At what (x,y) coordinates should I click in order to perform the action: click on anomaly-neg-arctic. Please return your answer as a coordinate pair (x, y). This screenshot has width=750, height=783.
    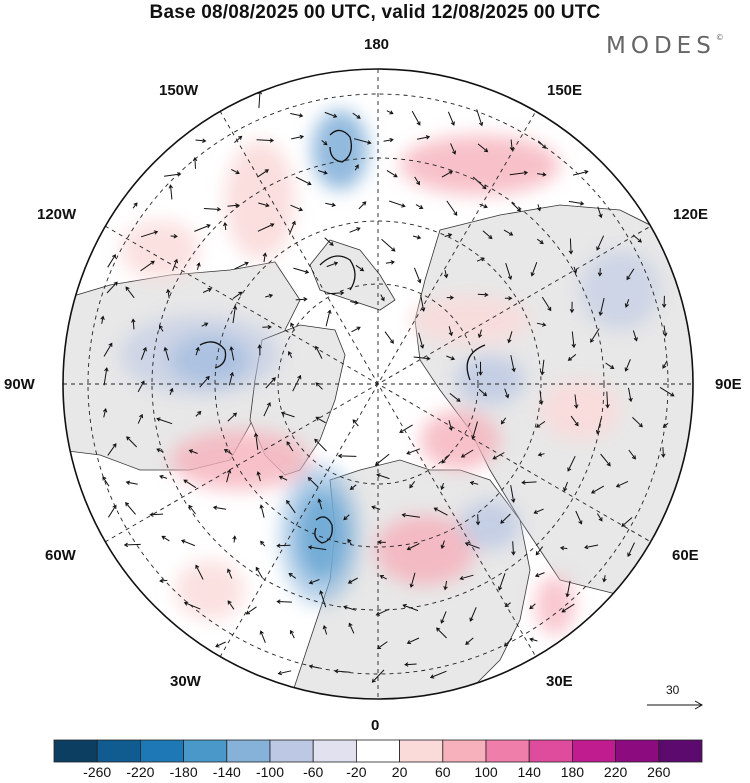
    Looking at the image, I should click on (490, 380).